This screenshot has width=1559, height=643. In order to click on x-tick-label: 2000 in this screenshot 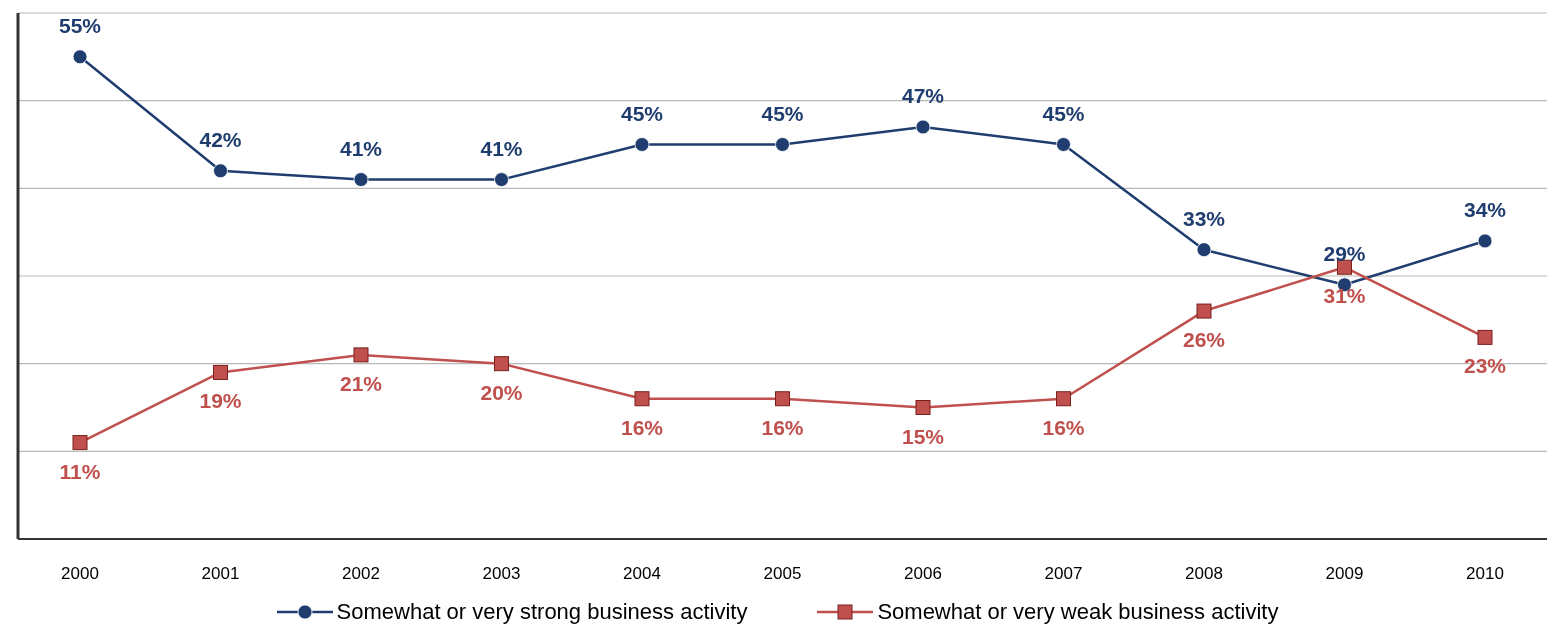, I will do `click(80, 574)`.